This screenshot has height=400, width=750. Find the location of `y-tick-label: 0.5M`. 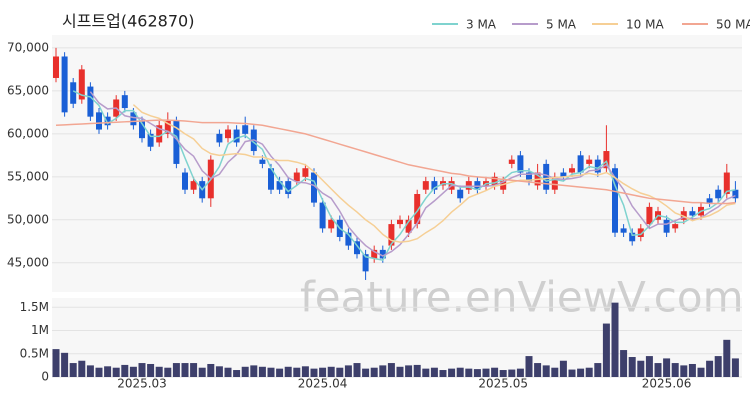

y-tick-label: 0.5M is located at coordinates (34, 353).